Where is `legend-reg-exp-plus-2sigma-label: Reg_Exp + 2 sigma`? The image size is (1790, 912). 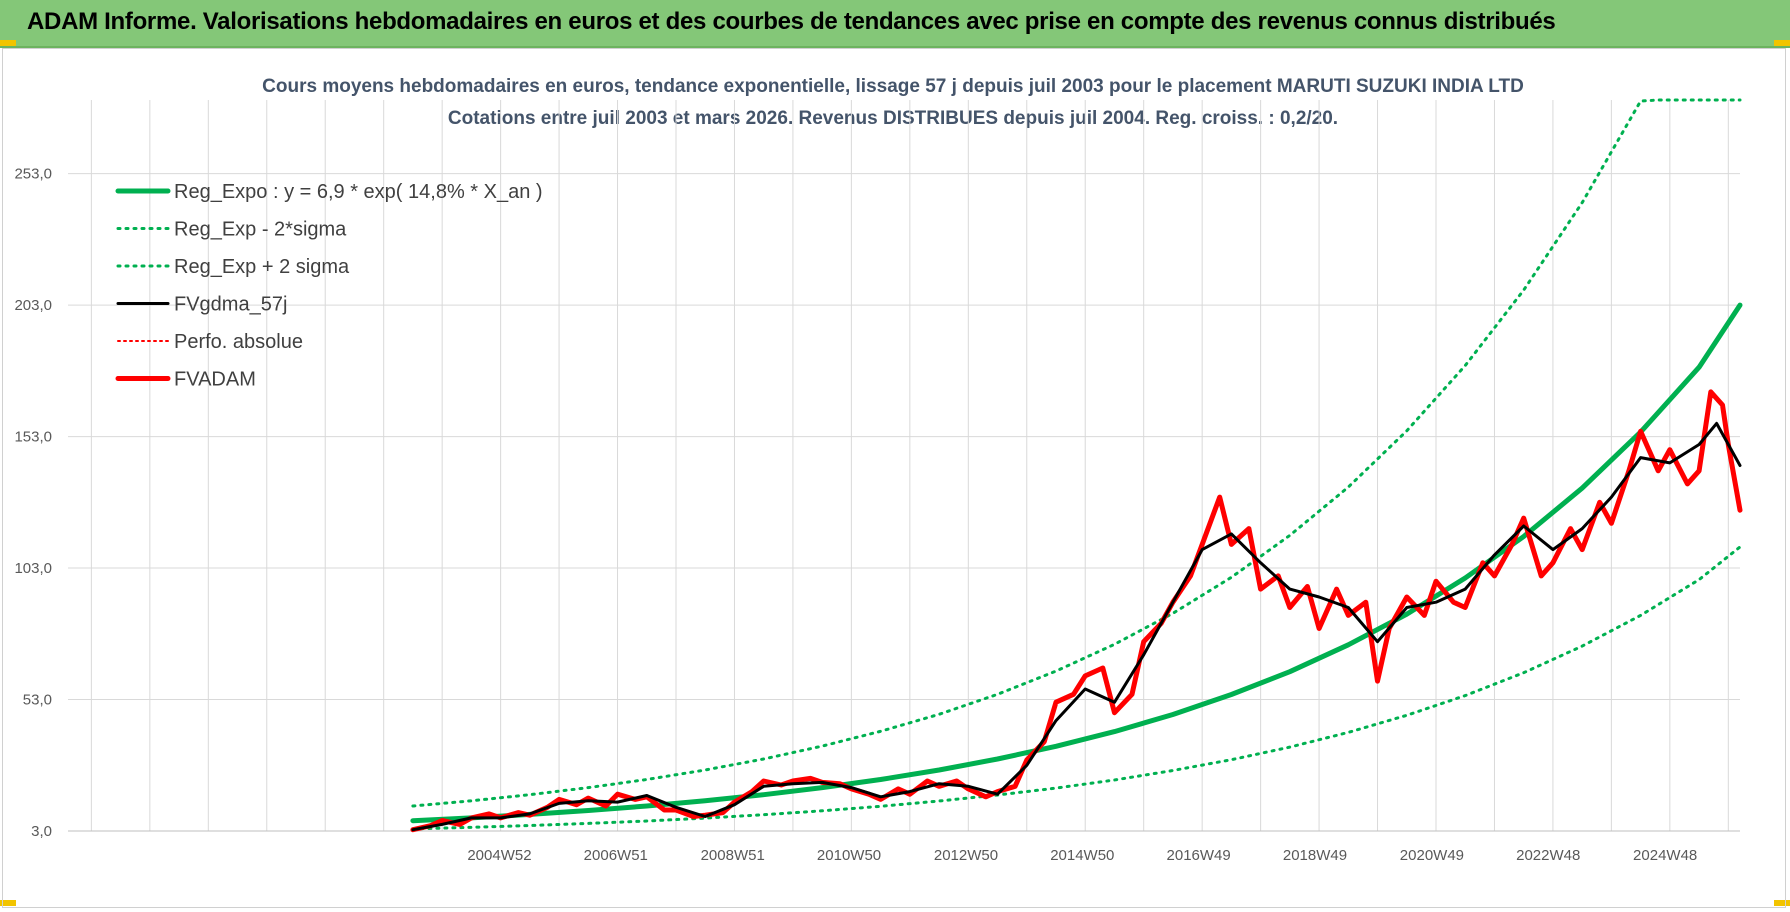 legend-reg-exp-plus-2sigma-label: Reg_Exp + 2 sigma is located at coordinates (262, 267).